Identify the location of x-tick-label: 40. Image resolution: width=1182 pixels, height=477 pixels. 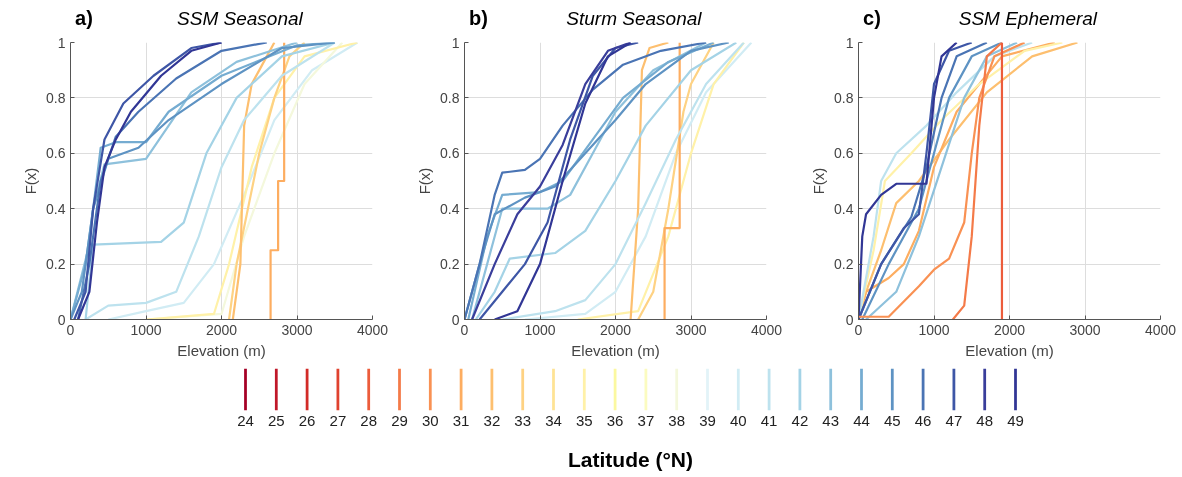
(738, 421).